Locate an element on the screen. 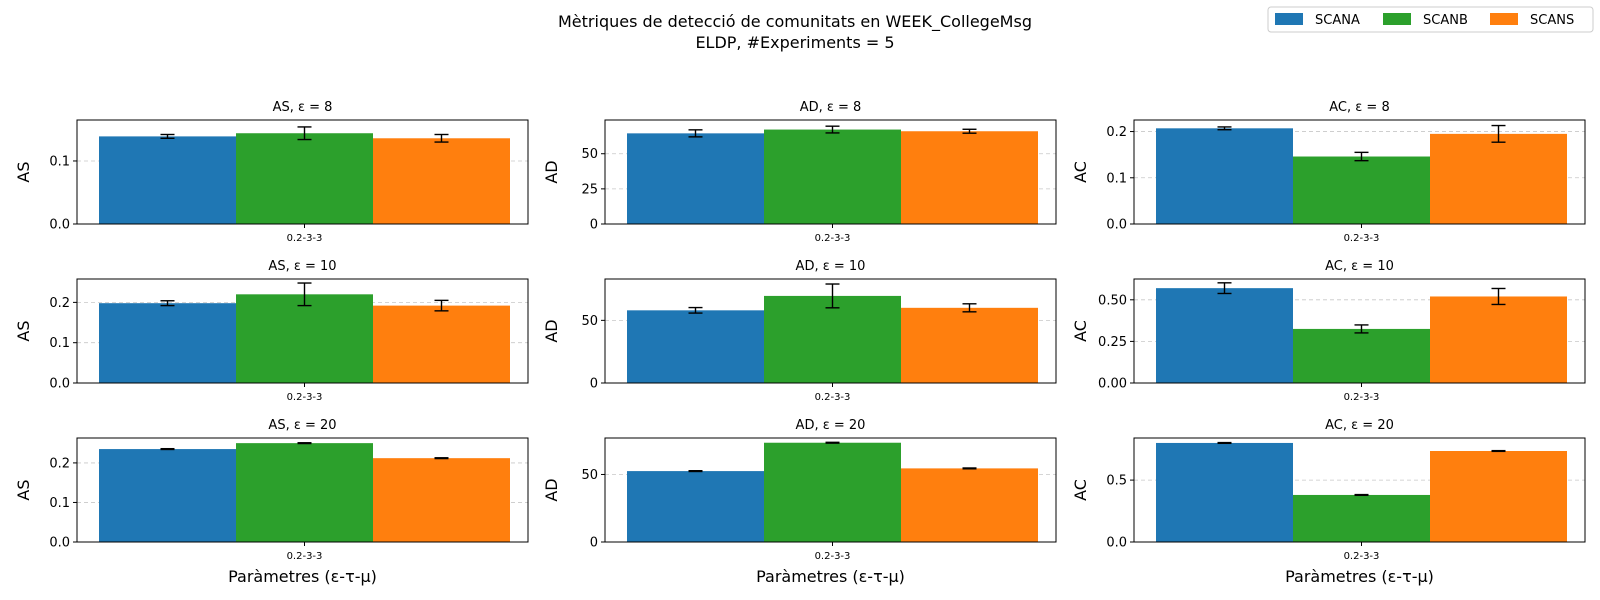  y-tick-label: 0.00 is located at coordinates (1112, 384).